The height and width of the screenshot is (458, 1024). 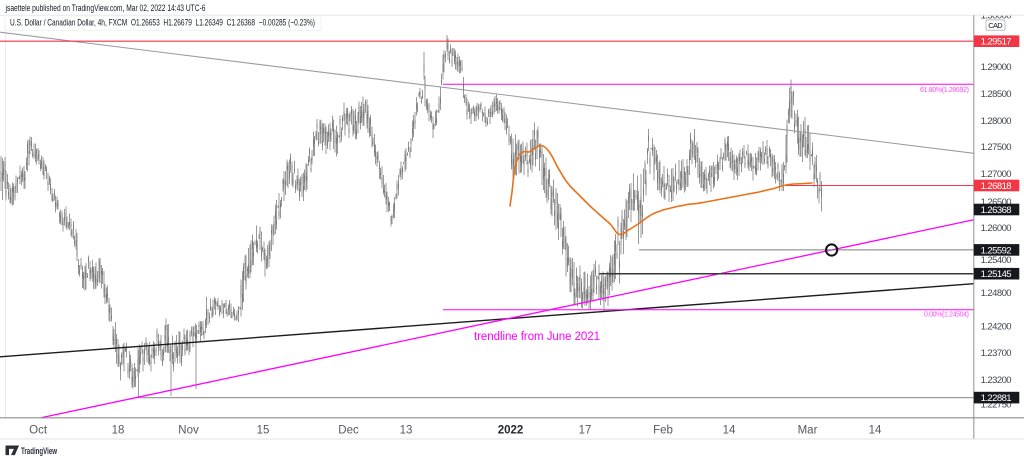 I want to click on svg-text: 13, so click(x=406, y=430).